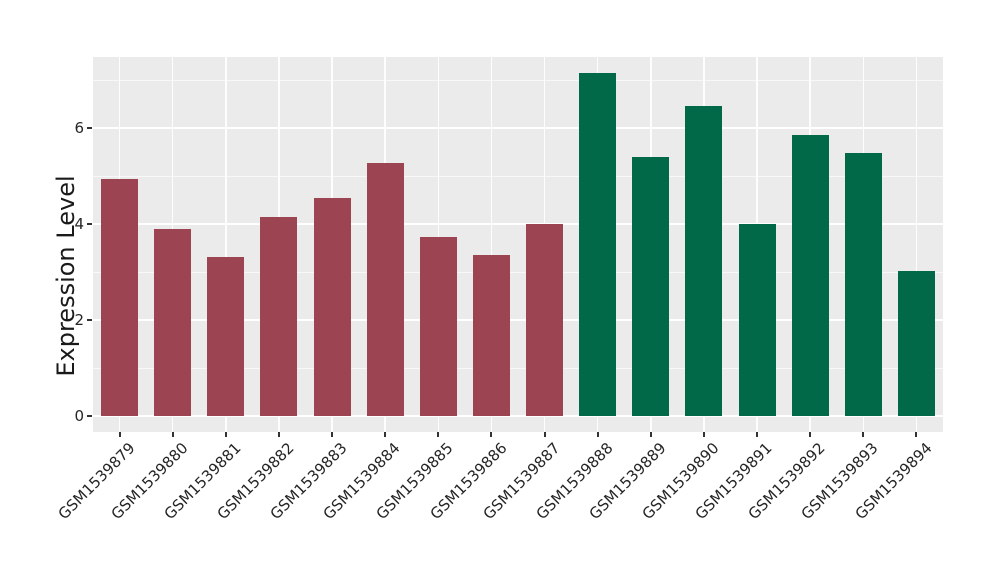  I want to click on y-tick-label: 2, so click(79, 320).